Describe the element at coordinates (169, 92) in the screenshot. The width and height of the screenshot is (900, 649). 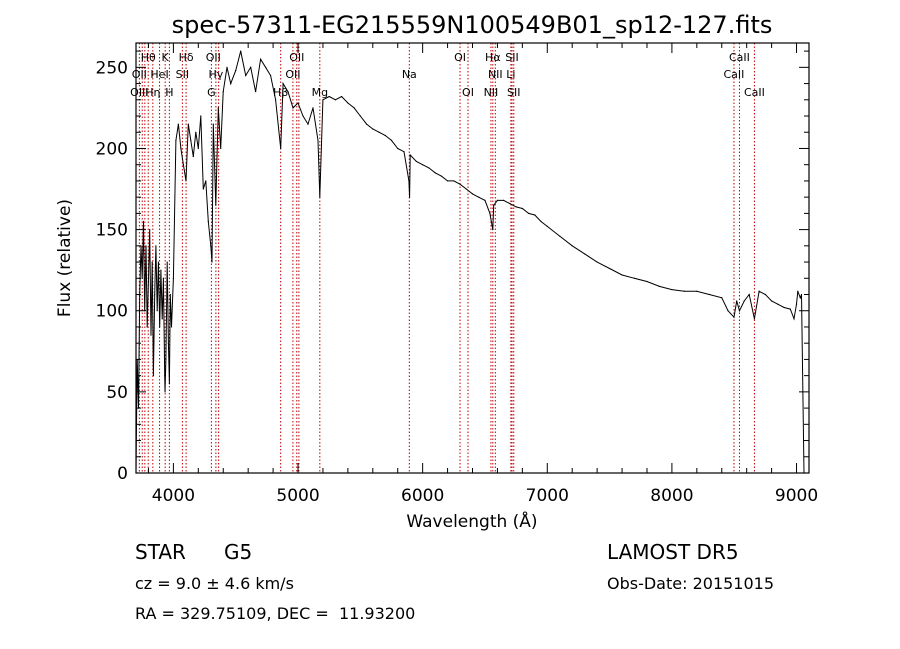
I see `spectral-line-label: H` at that location.